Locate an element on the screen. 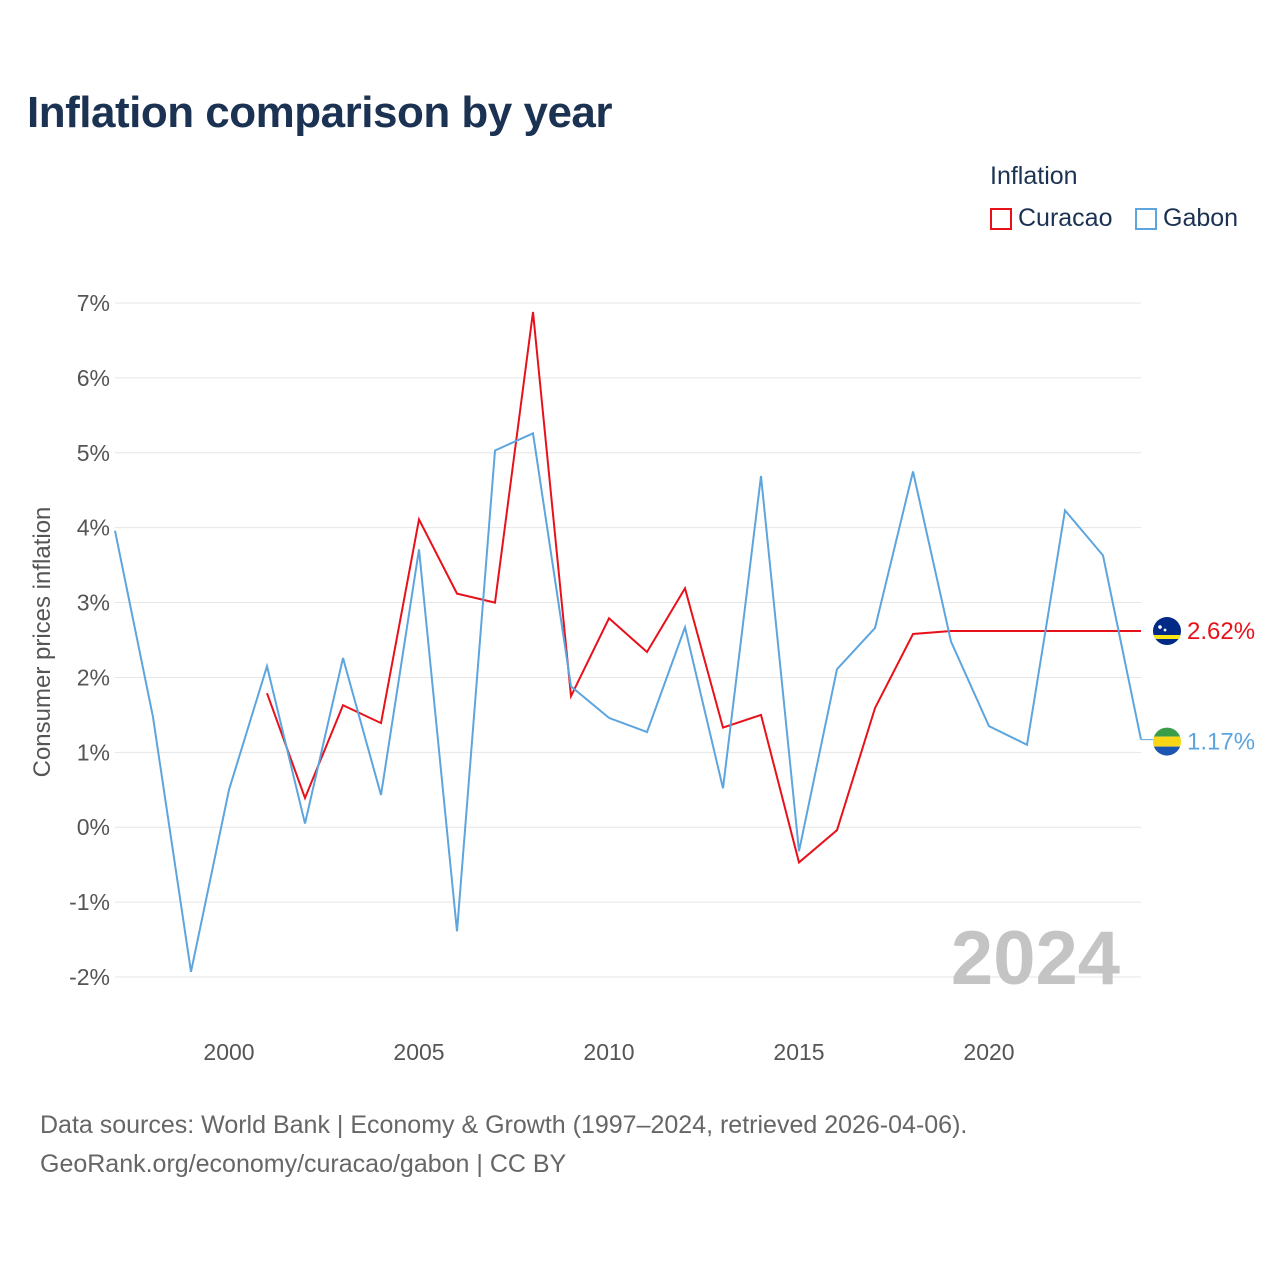 The image size is (1280, 1280). end-value-label-curacao: 2.62% is located at coordinates (1221, 631).